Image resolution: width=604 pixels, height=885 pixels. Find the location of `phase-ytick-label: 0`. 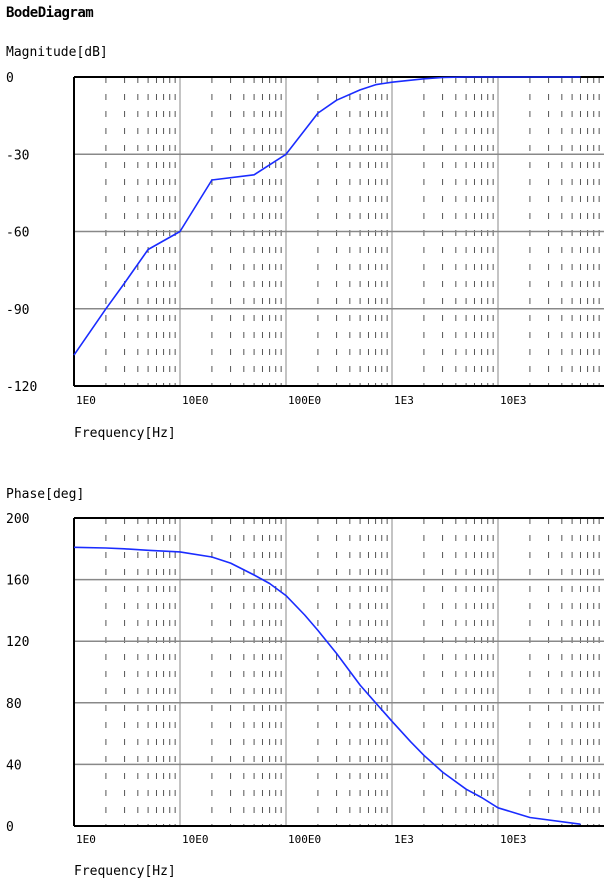

phase-ytick-label: 0 is located at coordinates (10, 827).